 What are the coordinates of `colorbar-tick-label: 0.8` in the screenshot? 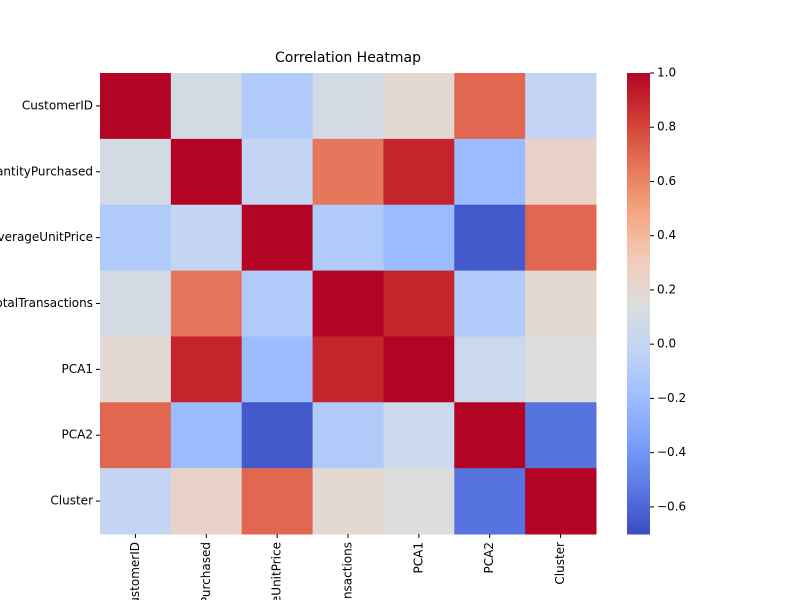 It's located at (666, 127).